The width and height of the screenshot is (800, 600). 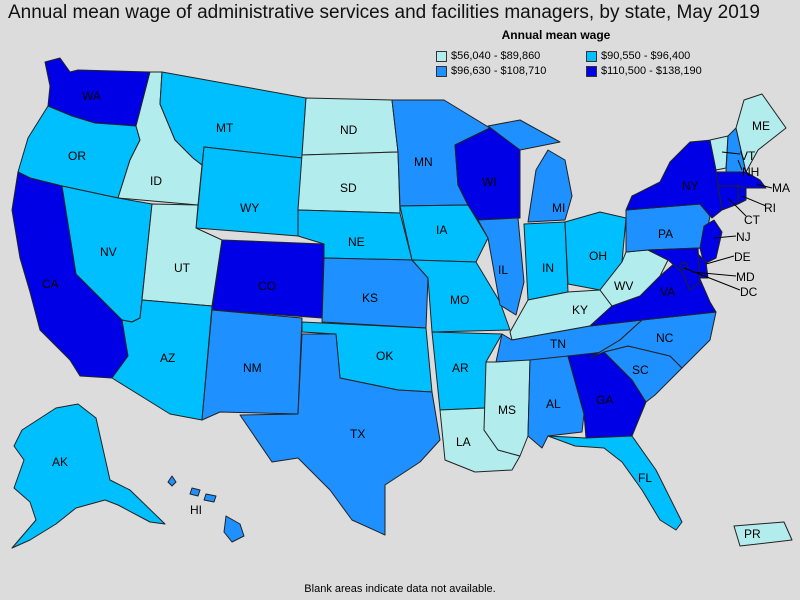 What do you see at coordinates (781, 188) in the screenshot?
I see `state-label-ma: MA` at bounding box center [781, 188].